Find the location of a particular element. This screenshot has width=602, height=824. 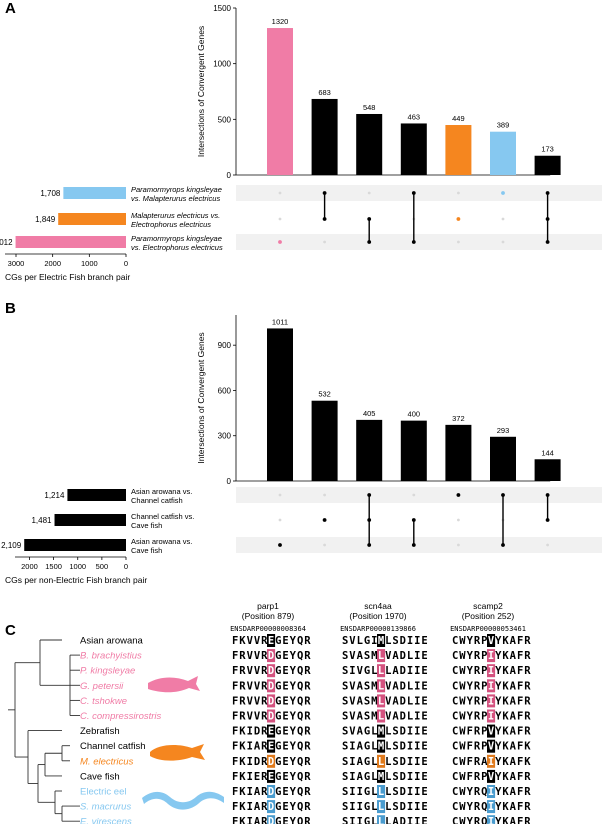

panel-c-letter: C is located at coordinates (10, 630).